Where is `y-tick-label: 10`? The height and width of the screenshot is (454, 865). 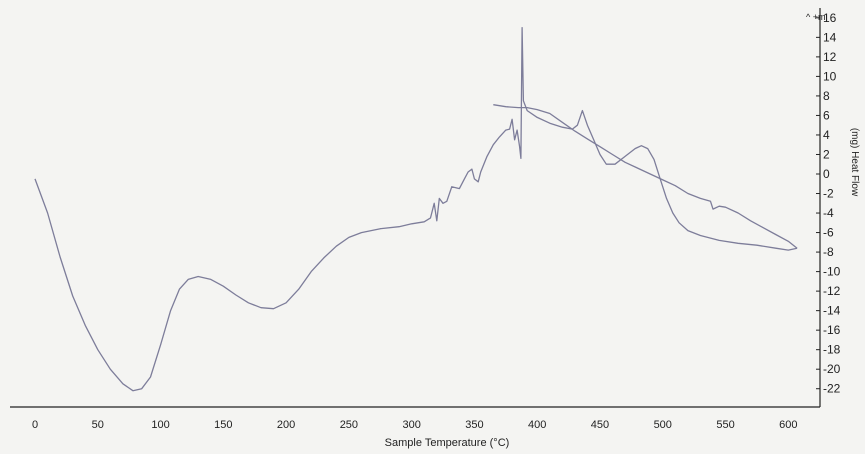 y-tick-label: 10 is located at coordinates (830, 76).